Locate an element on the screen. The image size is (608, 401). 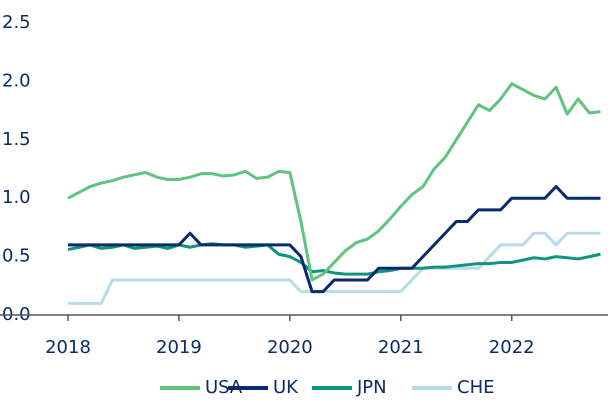
y-tick-label: 2.5 is located at coordinates (16, 22).